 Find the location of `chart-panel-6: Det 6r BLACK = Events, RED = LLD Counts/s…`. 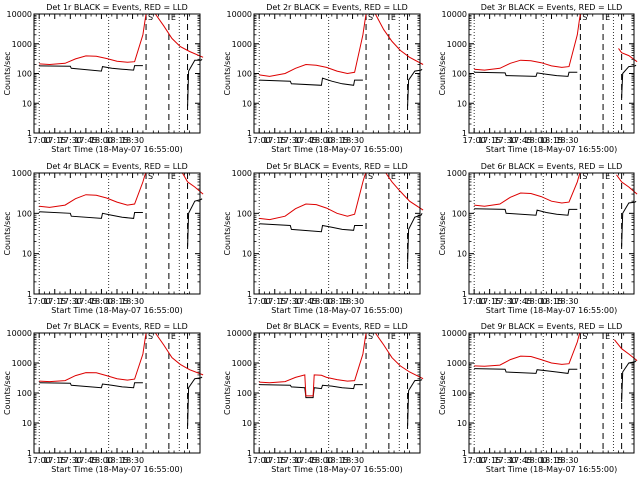

chart-panel-6: Det 6r BLACK = Events, RED = LLD Counts/s… is located at coordinates (538, 238).